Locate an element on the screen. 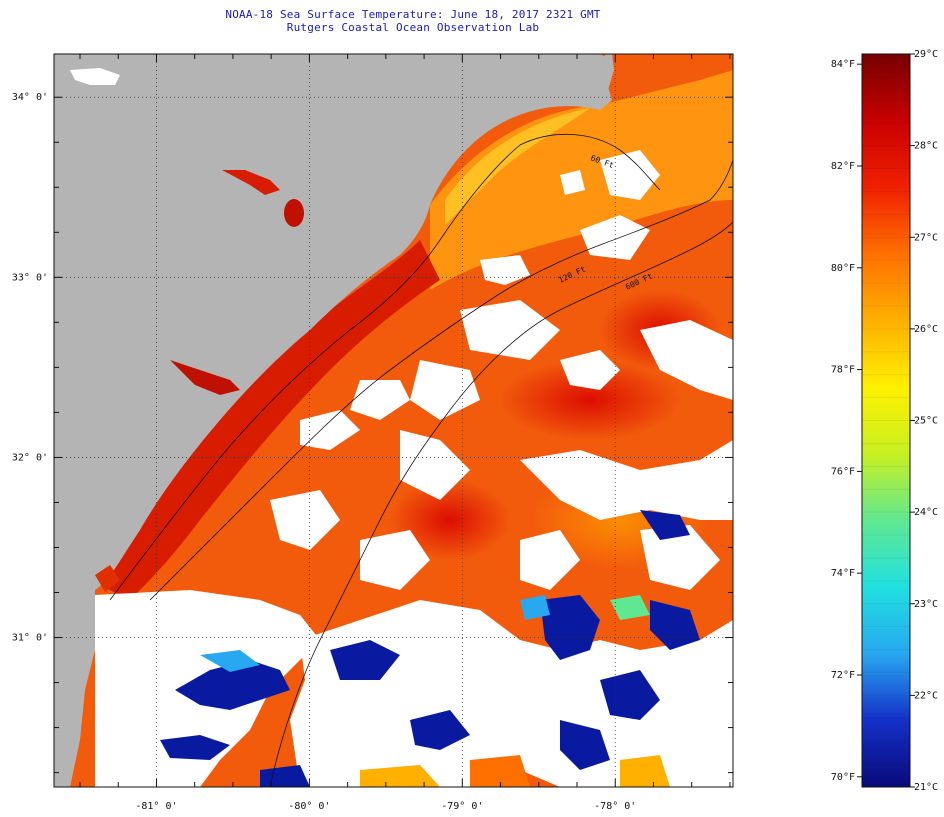 Image resolution: width=944 pixels, height=817 pixels. celsius-label: 25°C is located at coordinates (926, 421).